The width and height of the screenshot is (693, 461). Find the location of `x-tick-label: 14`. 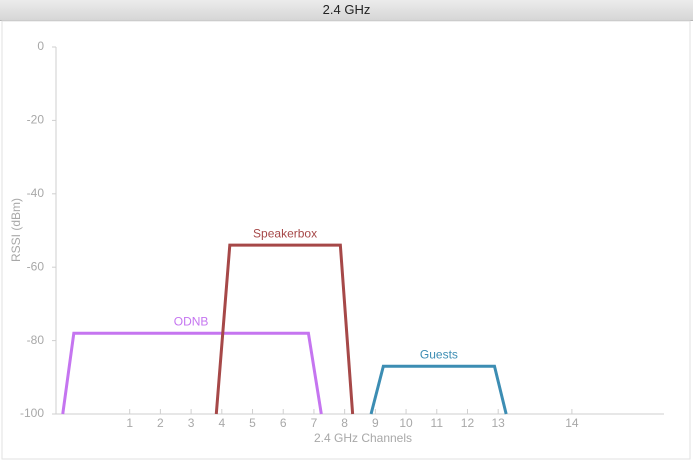

x-tick-label: 14 is located at coordinates (572, 423).